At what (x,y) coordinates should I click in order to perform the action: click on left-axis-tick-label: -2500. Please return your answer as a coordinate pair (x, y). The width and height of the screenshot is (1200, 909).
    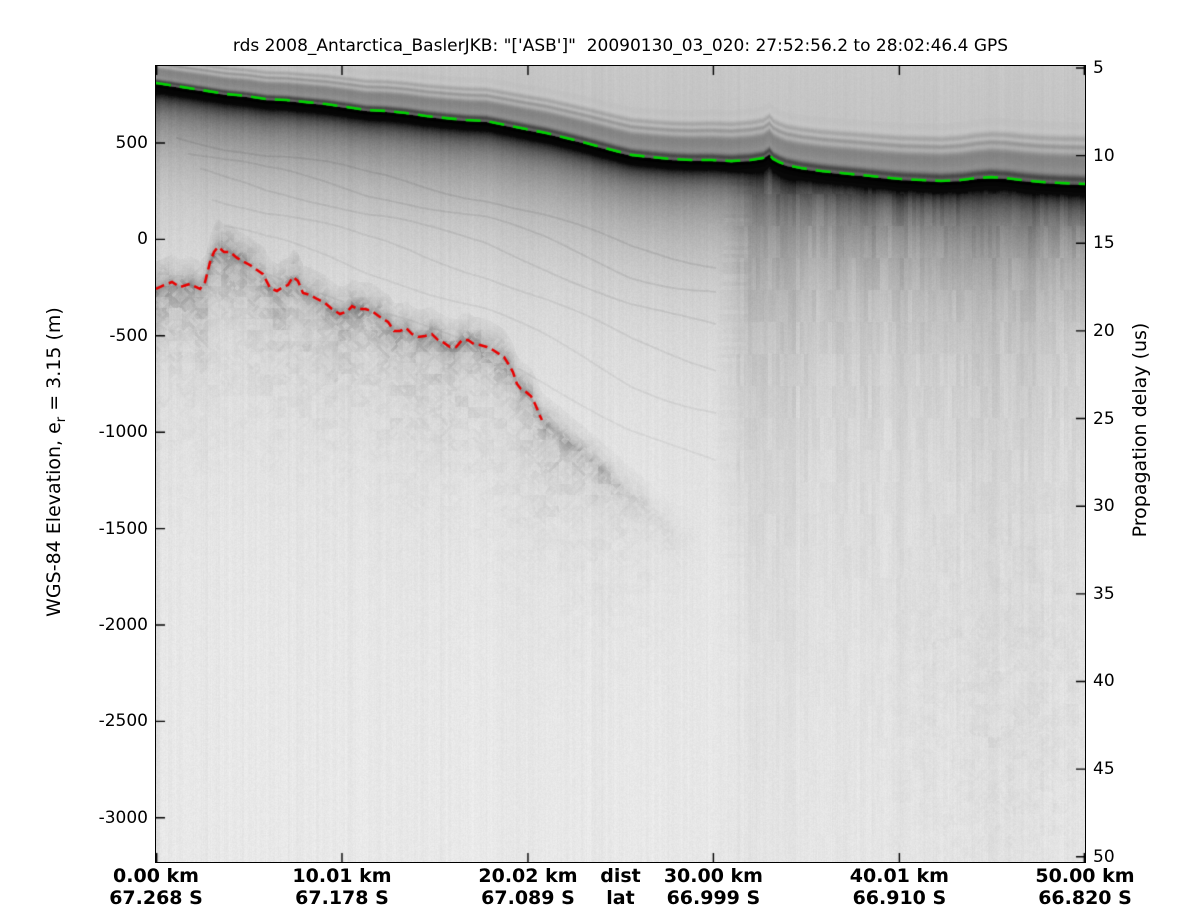
    Looking at the image, I should click on (123, 721).